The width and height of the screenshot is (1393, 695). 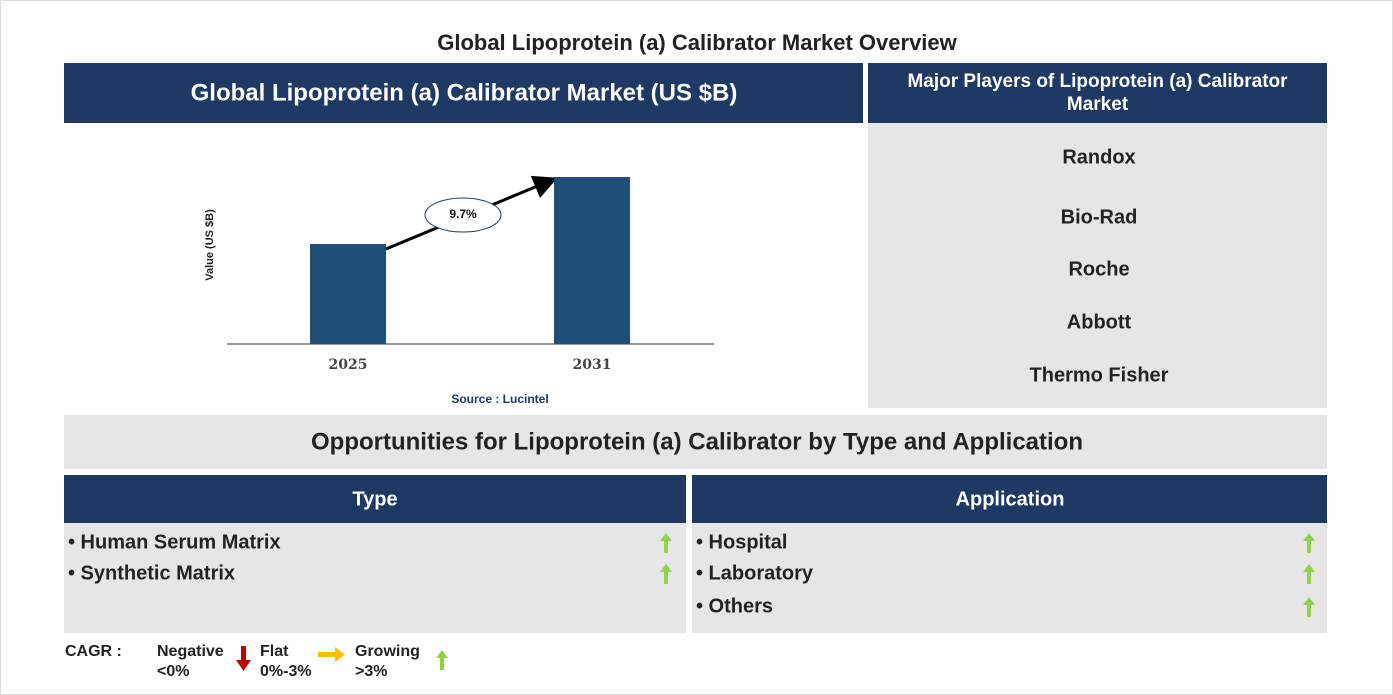 What do you see at coordinates (174, 542) in the screenshot?
I see `type-item: • Human Serum Matrix` at bounding box center [174, 542].